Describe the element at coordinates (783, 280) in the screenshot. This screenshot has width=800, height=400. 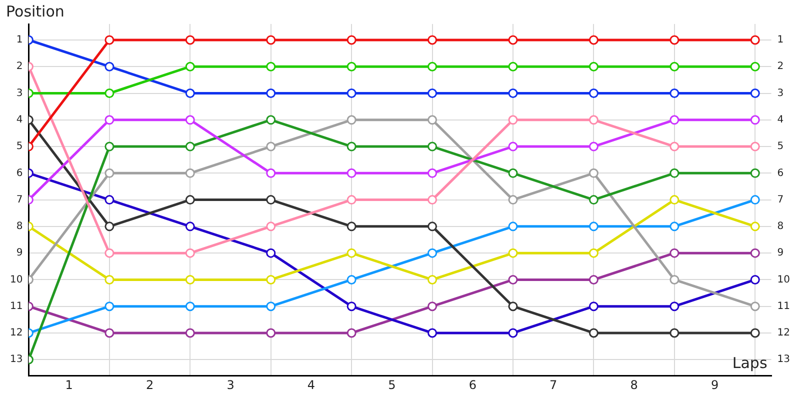
I see `y2-tick-label: 10` at that location.